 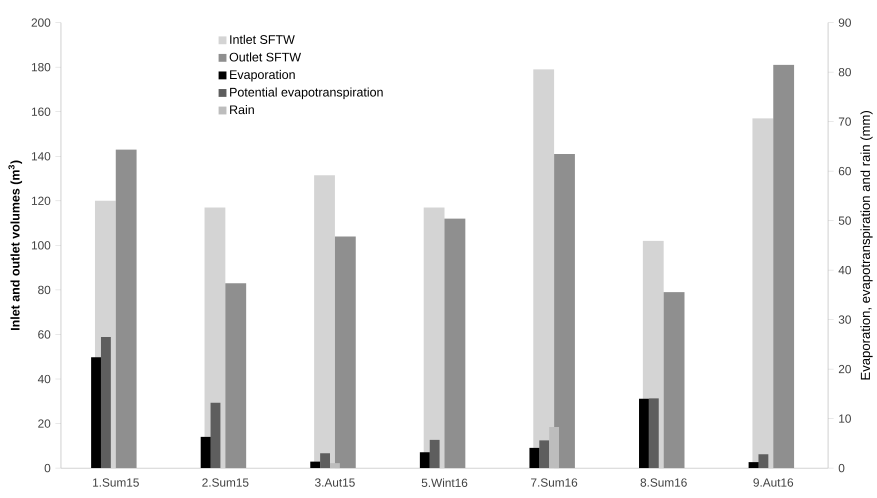 What do you see at coordinates (844, 122) in the screenshot?
I see `y2-tick-label: 70` at bounding box center [844, 122].